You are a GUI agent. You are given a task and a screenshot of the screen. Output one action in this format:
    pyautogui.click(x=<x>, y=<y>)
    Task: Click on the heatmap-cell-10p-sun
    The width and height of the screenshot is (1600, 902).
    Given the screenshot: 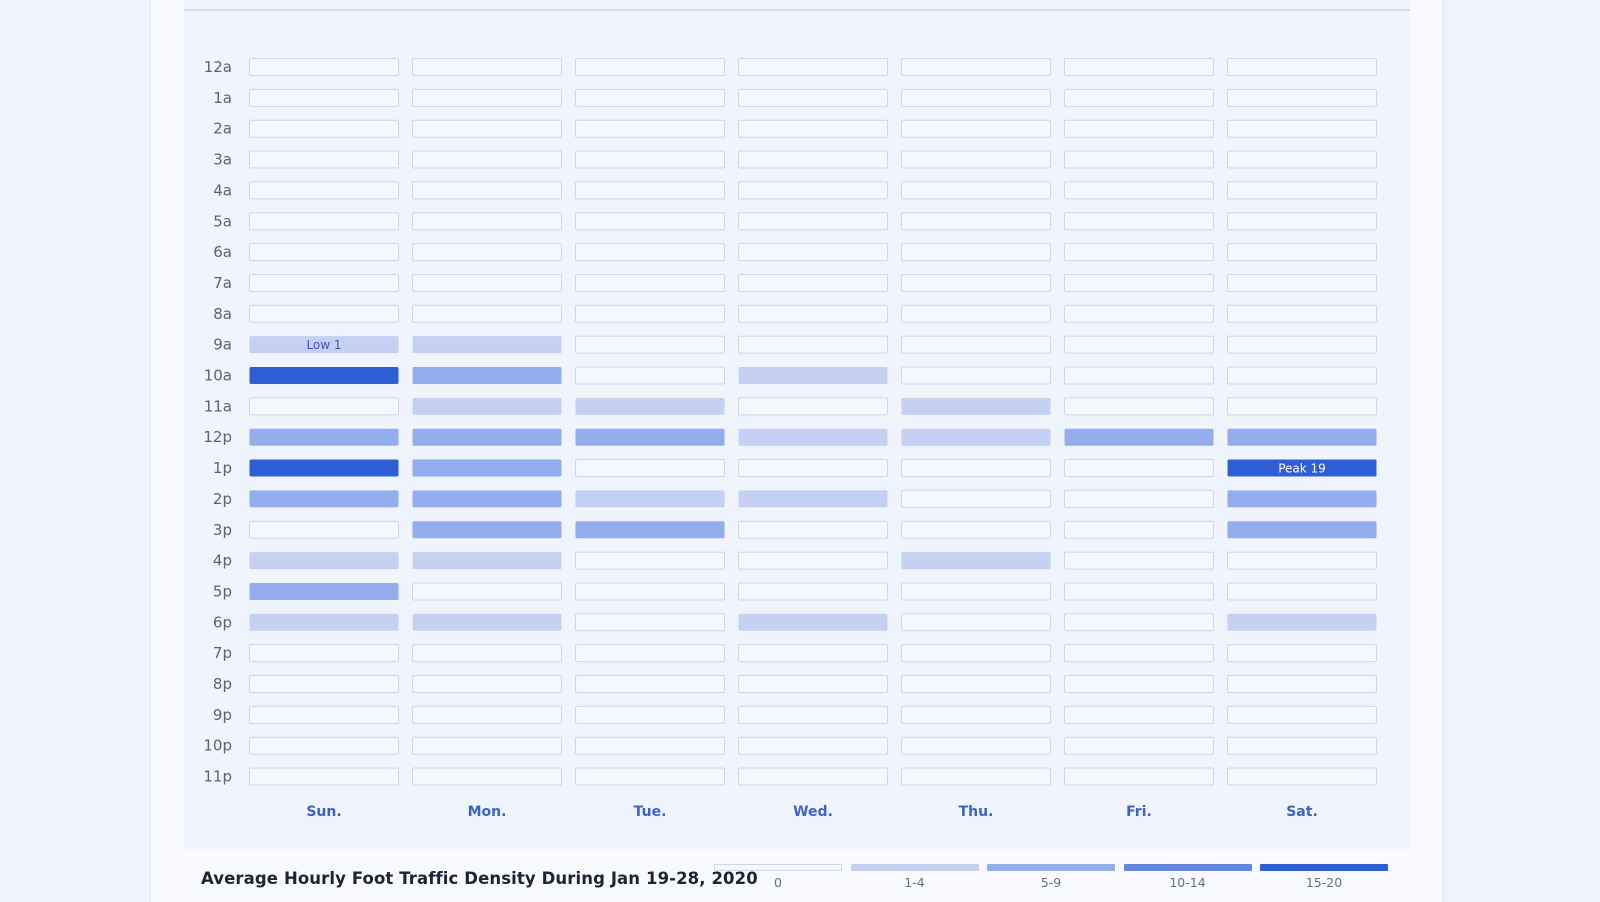 What is the action you would take?
    pyautogui.click(x=324, y=745)
    